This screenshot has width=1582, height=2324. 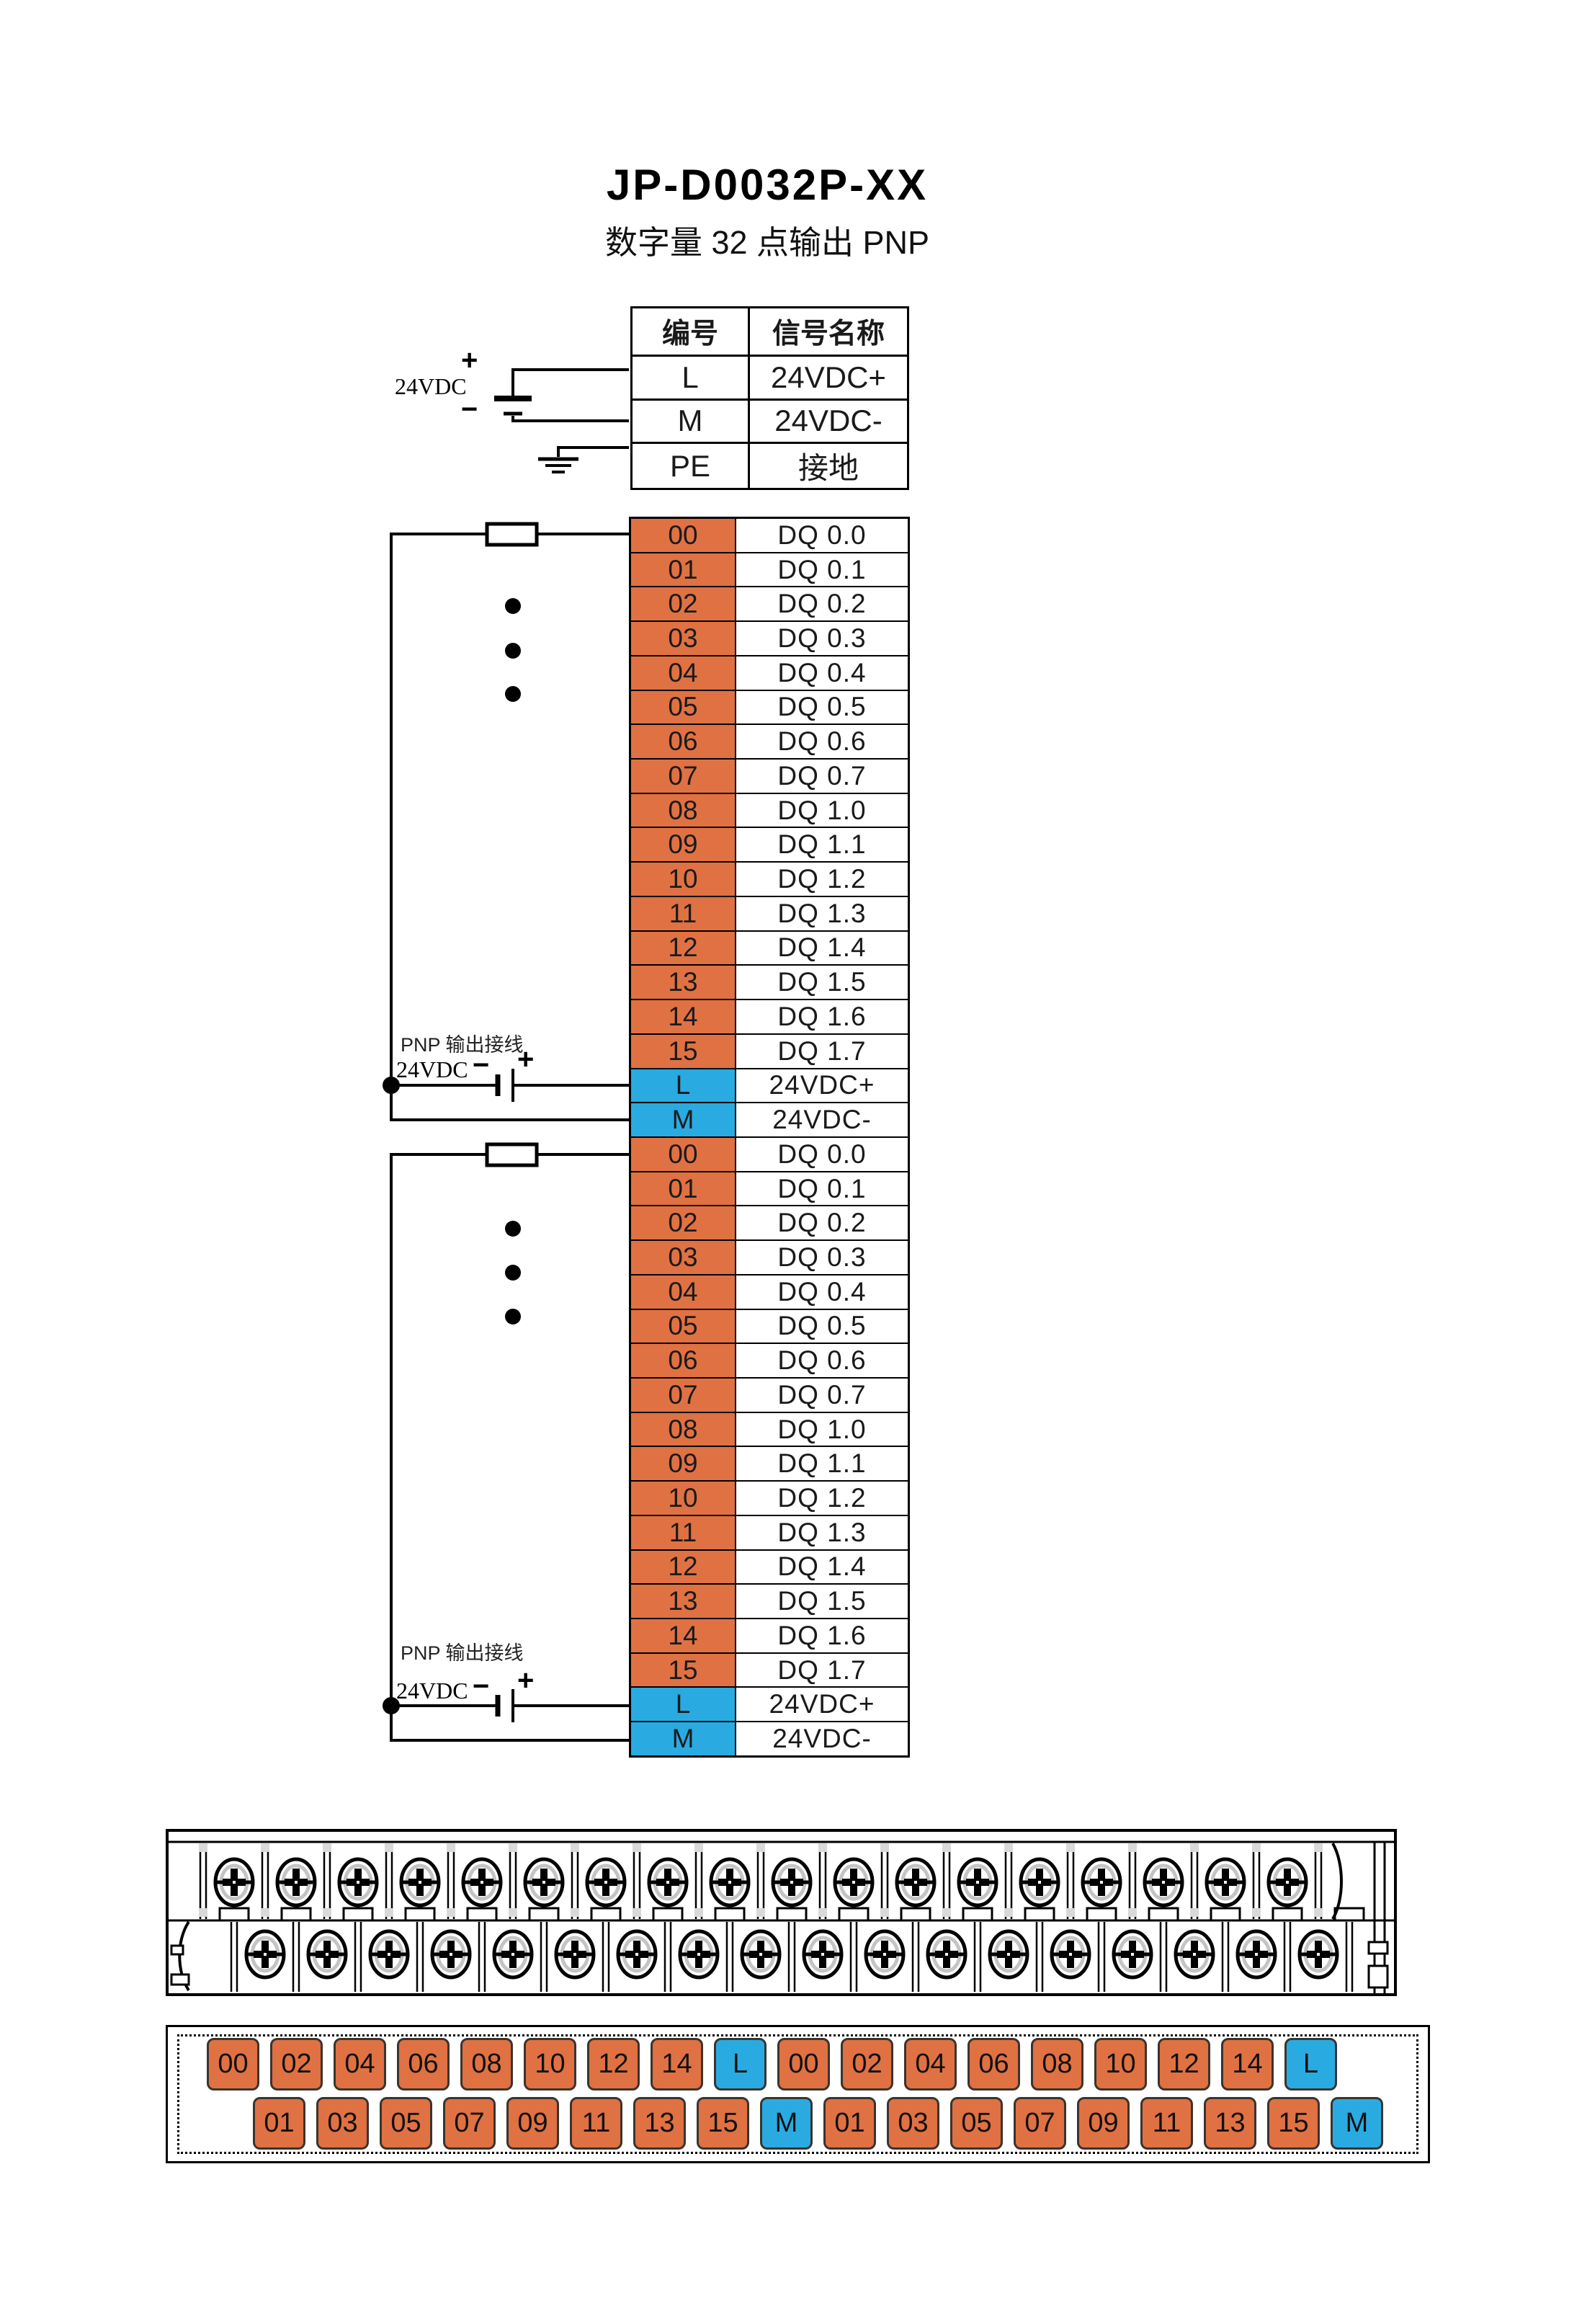 I want to click on load-resistor, so click(x=512, y=1154).